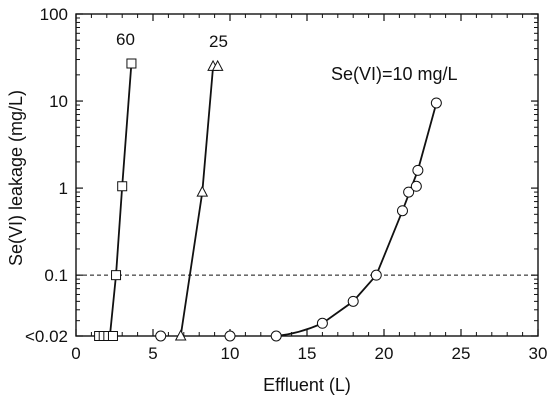  What do you see at coordinates (75, 353) in the screenshot?
I see `x-tick-label: 0` at bounding box center [75, 353].